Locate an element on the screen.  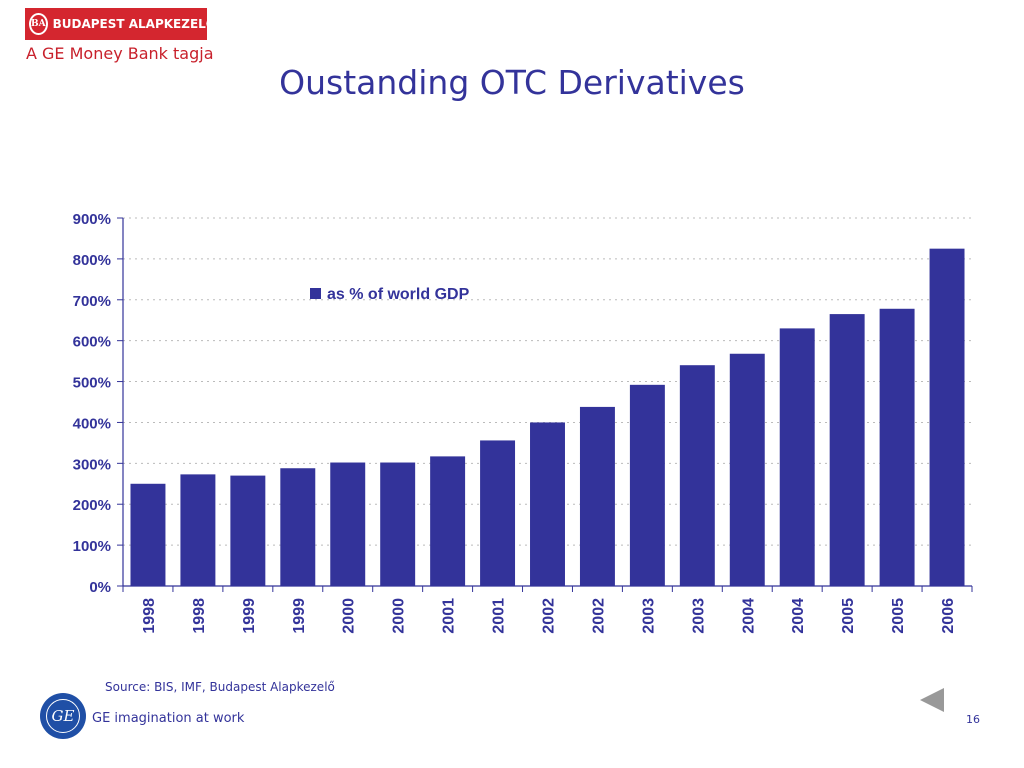
x-tick-label: 2006 is located at coordinates (948, 616).